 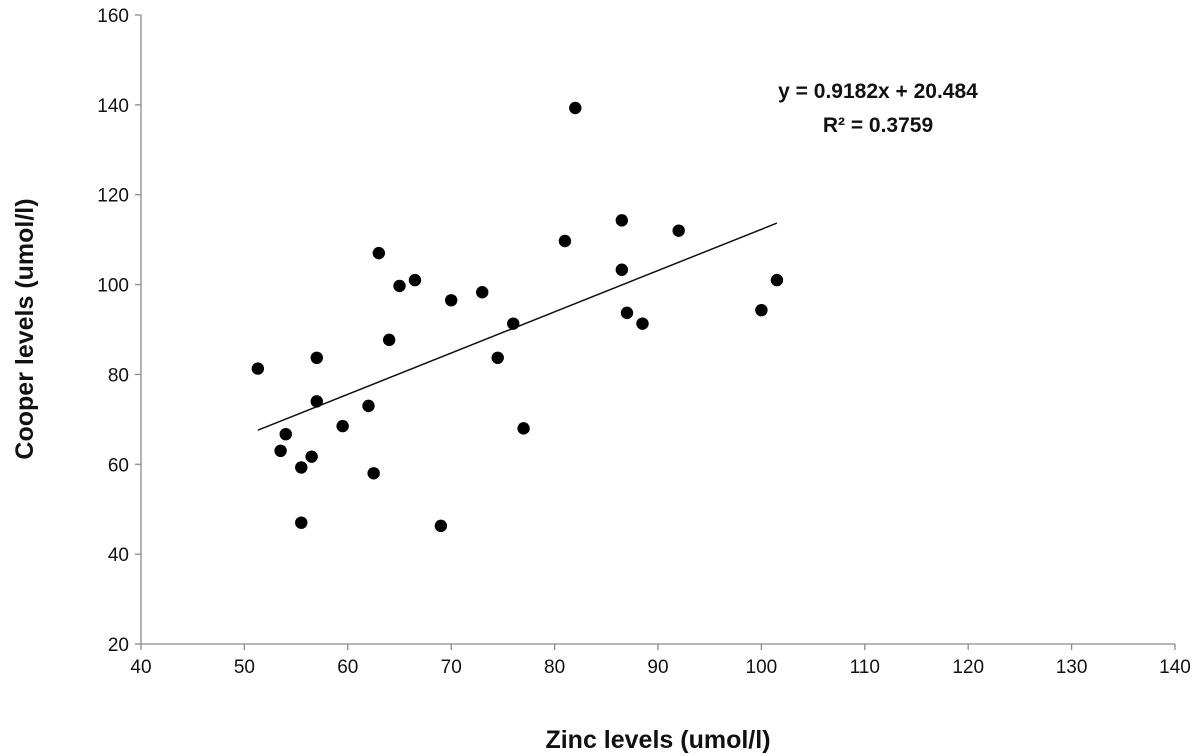 I want to click on x-tick-label: 120, so click(x=968, y=667).